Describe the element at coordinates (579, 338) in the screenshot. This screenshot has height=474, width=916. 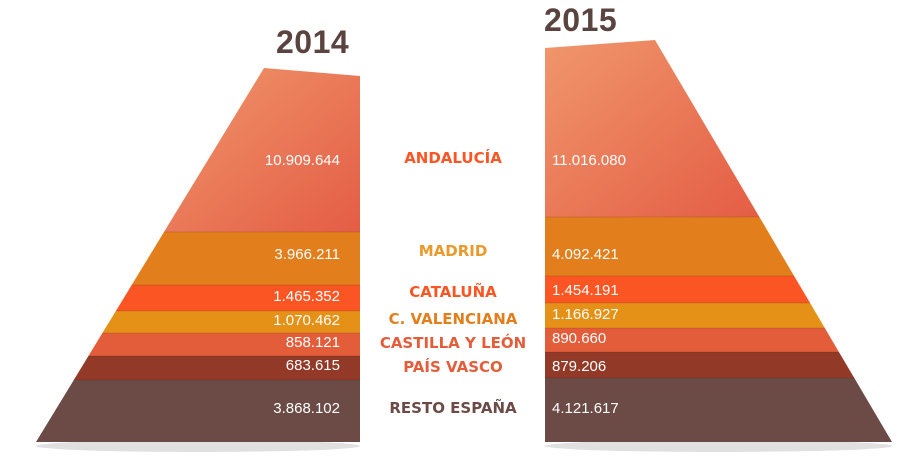
I see `value-2015-castilla-y-leon: 890.660` at that location.